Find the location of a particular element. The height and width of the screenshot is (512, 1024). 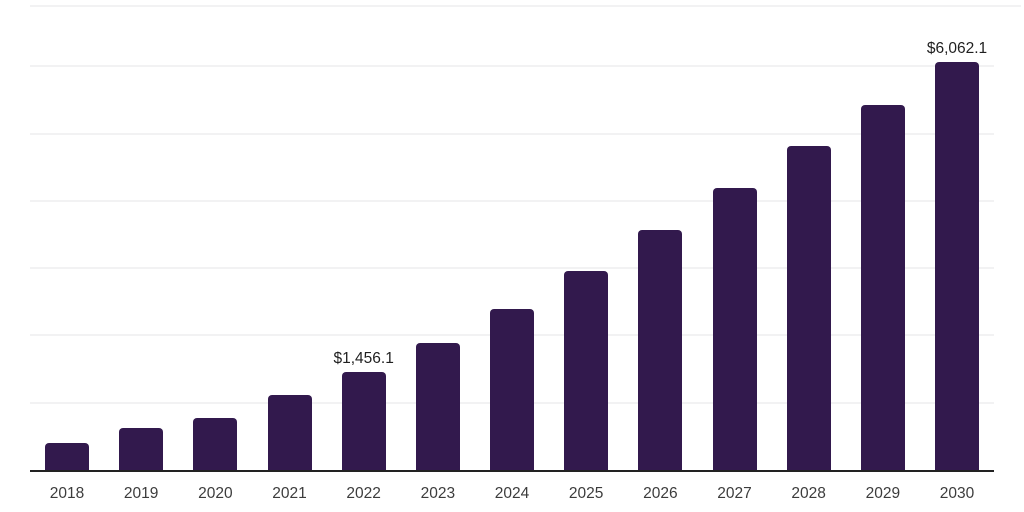

x-tick-label-2018: 2018 is located at coordinates (67, 493).